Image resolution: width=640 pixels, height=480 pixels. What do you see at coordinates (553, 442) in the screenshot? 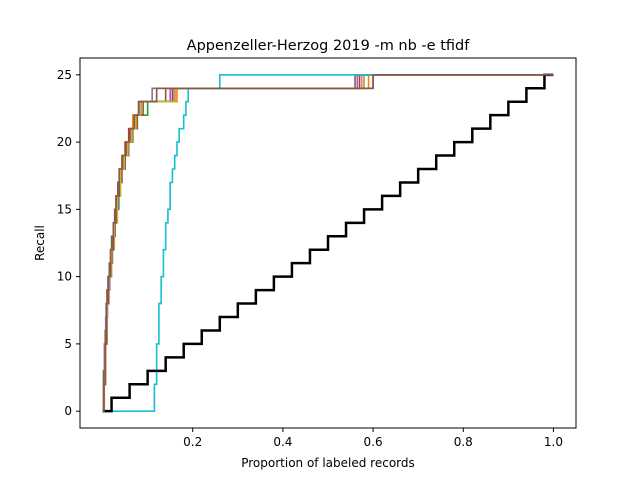
I see `x-tick-label: 1.0` at bounding box center [553, 442].